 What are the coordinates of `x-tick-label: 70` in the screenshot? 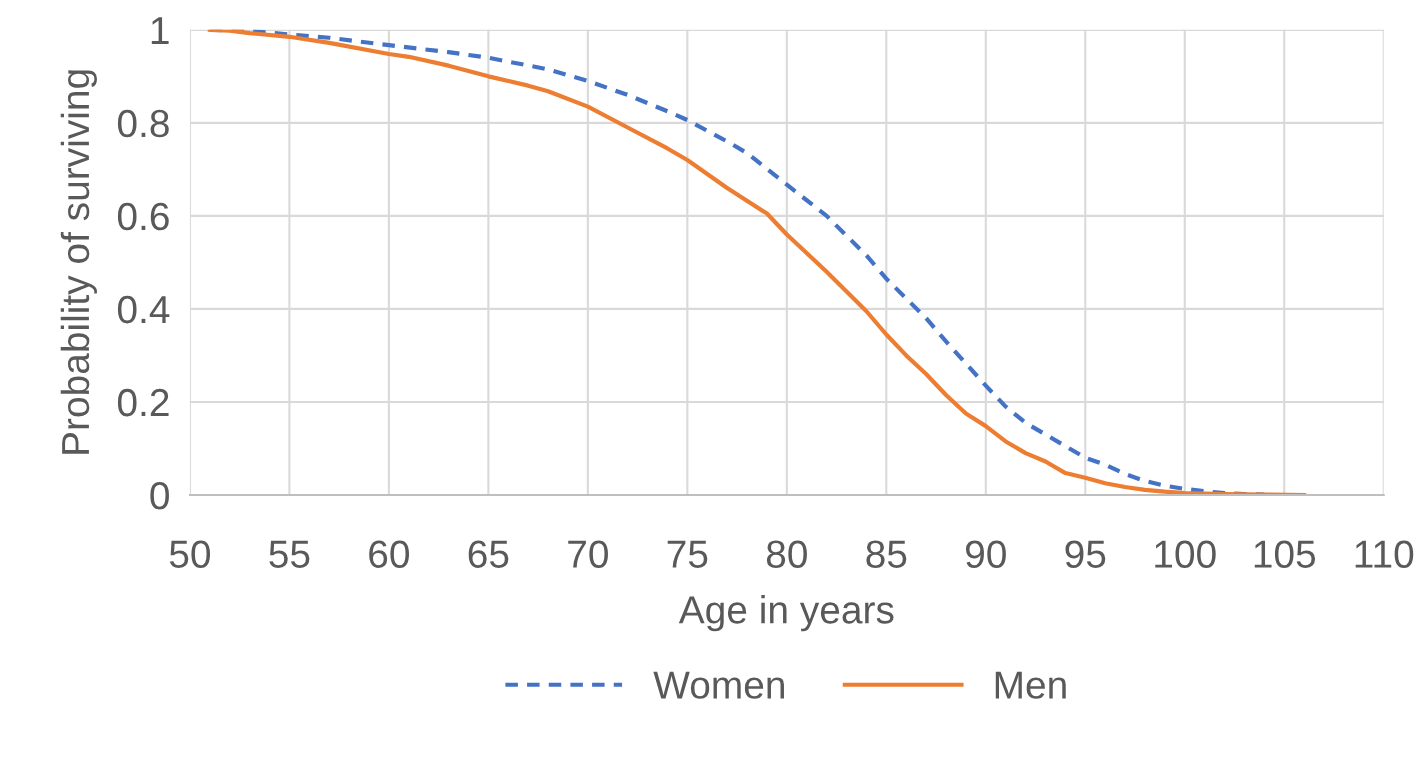 It's located at (588, 554).